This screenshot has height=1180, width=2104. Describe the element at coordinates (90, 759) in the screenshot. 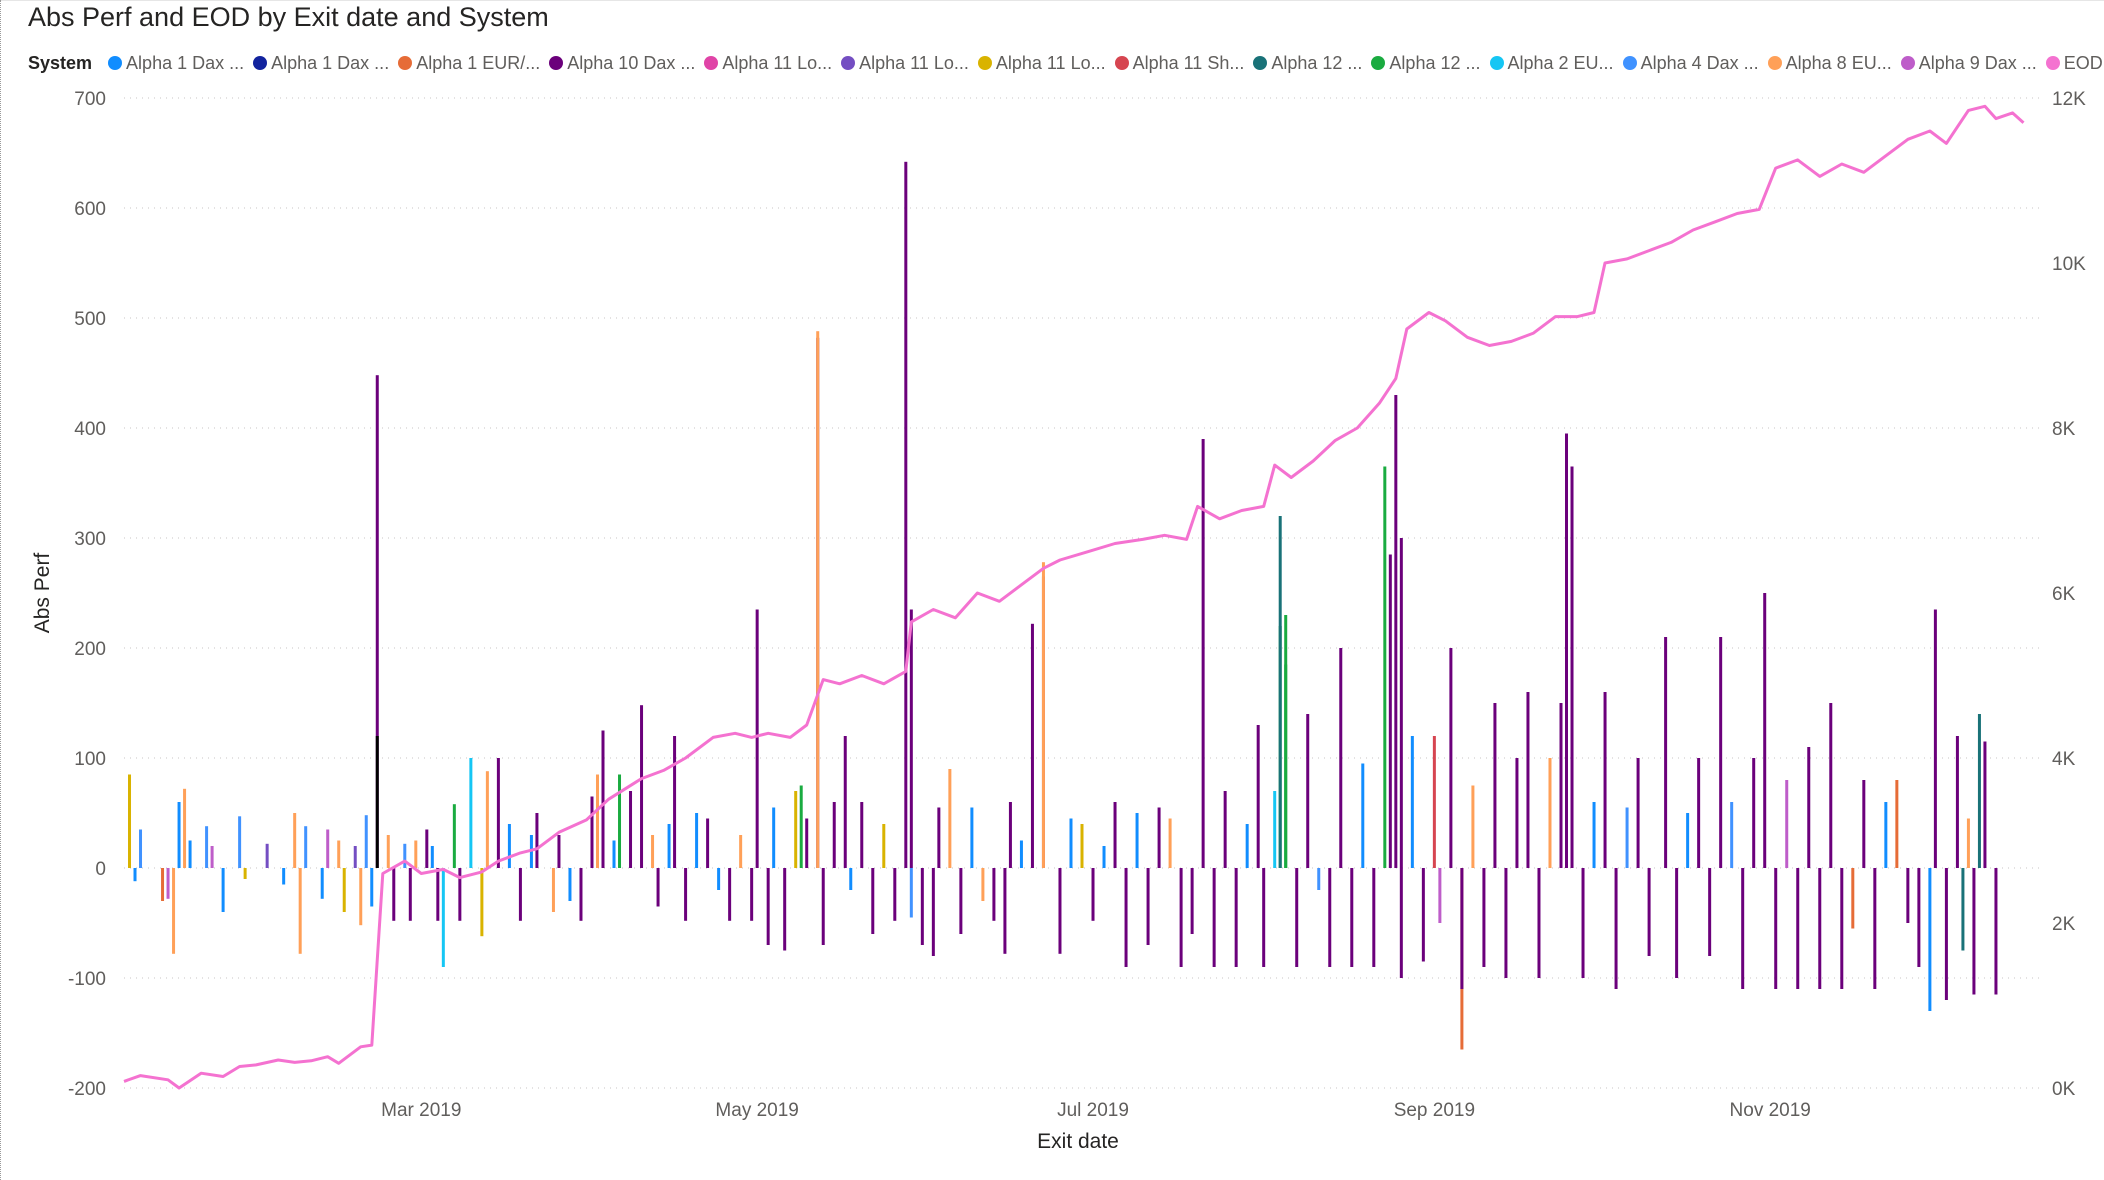

I see `y-tick-label: 100` at that location.